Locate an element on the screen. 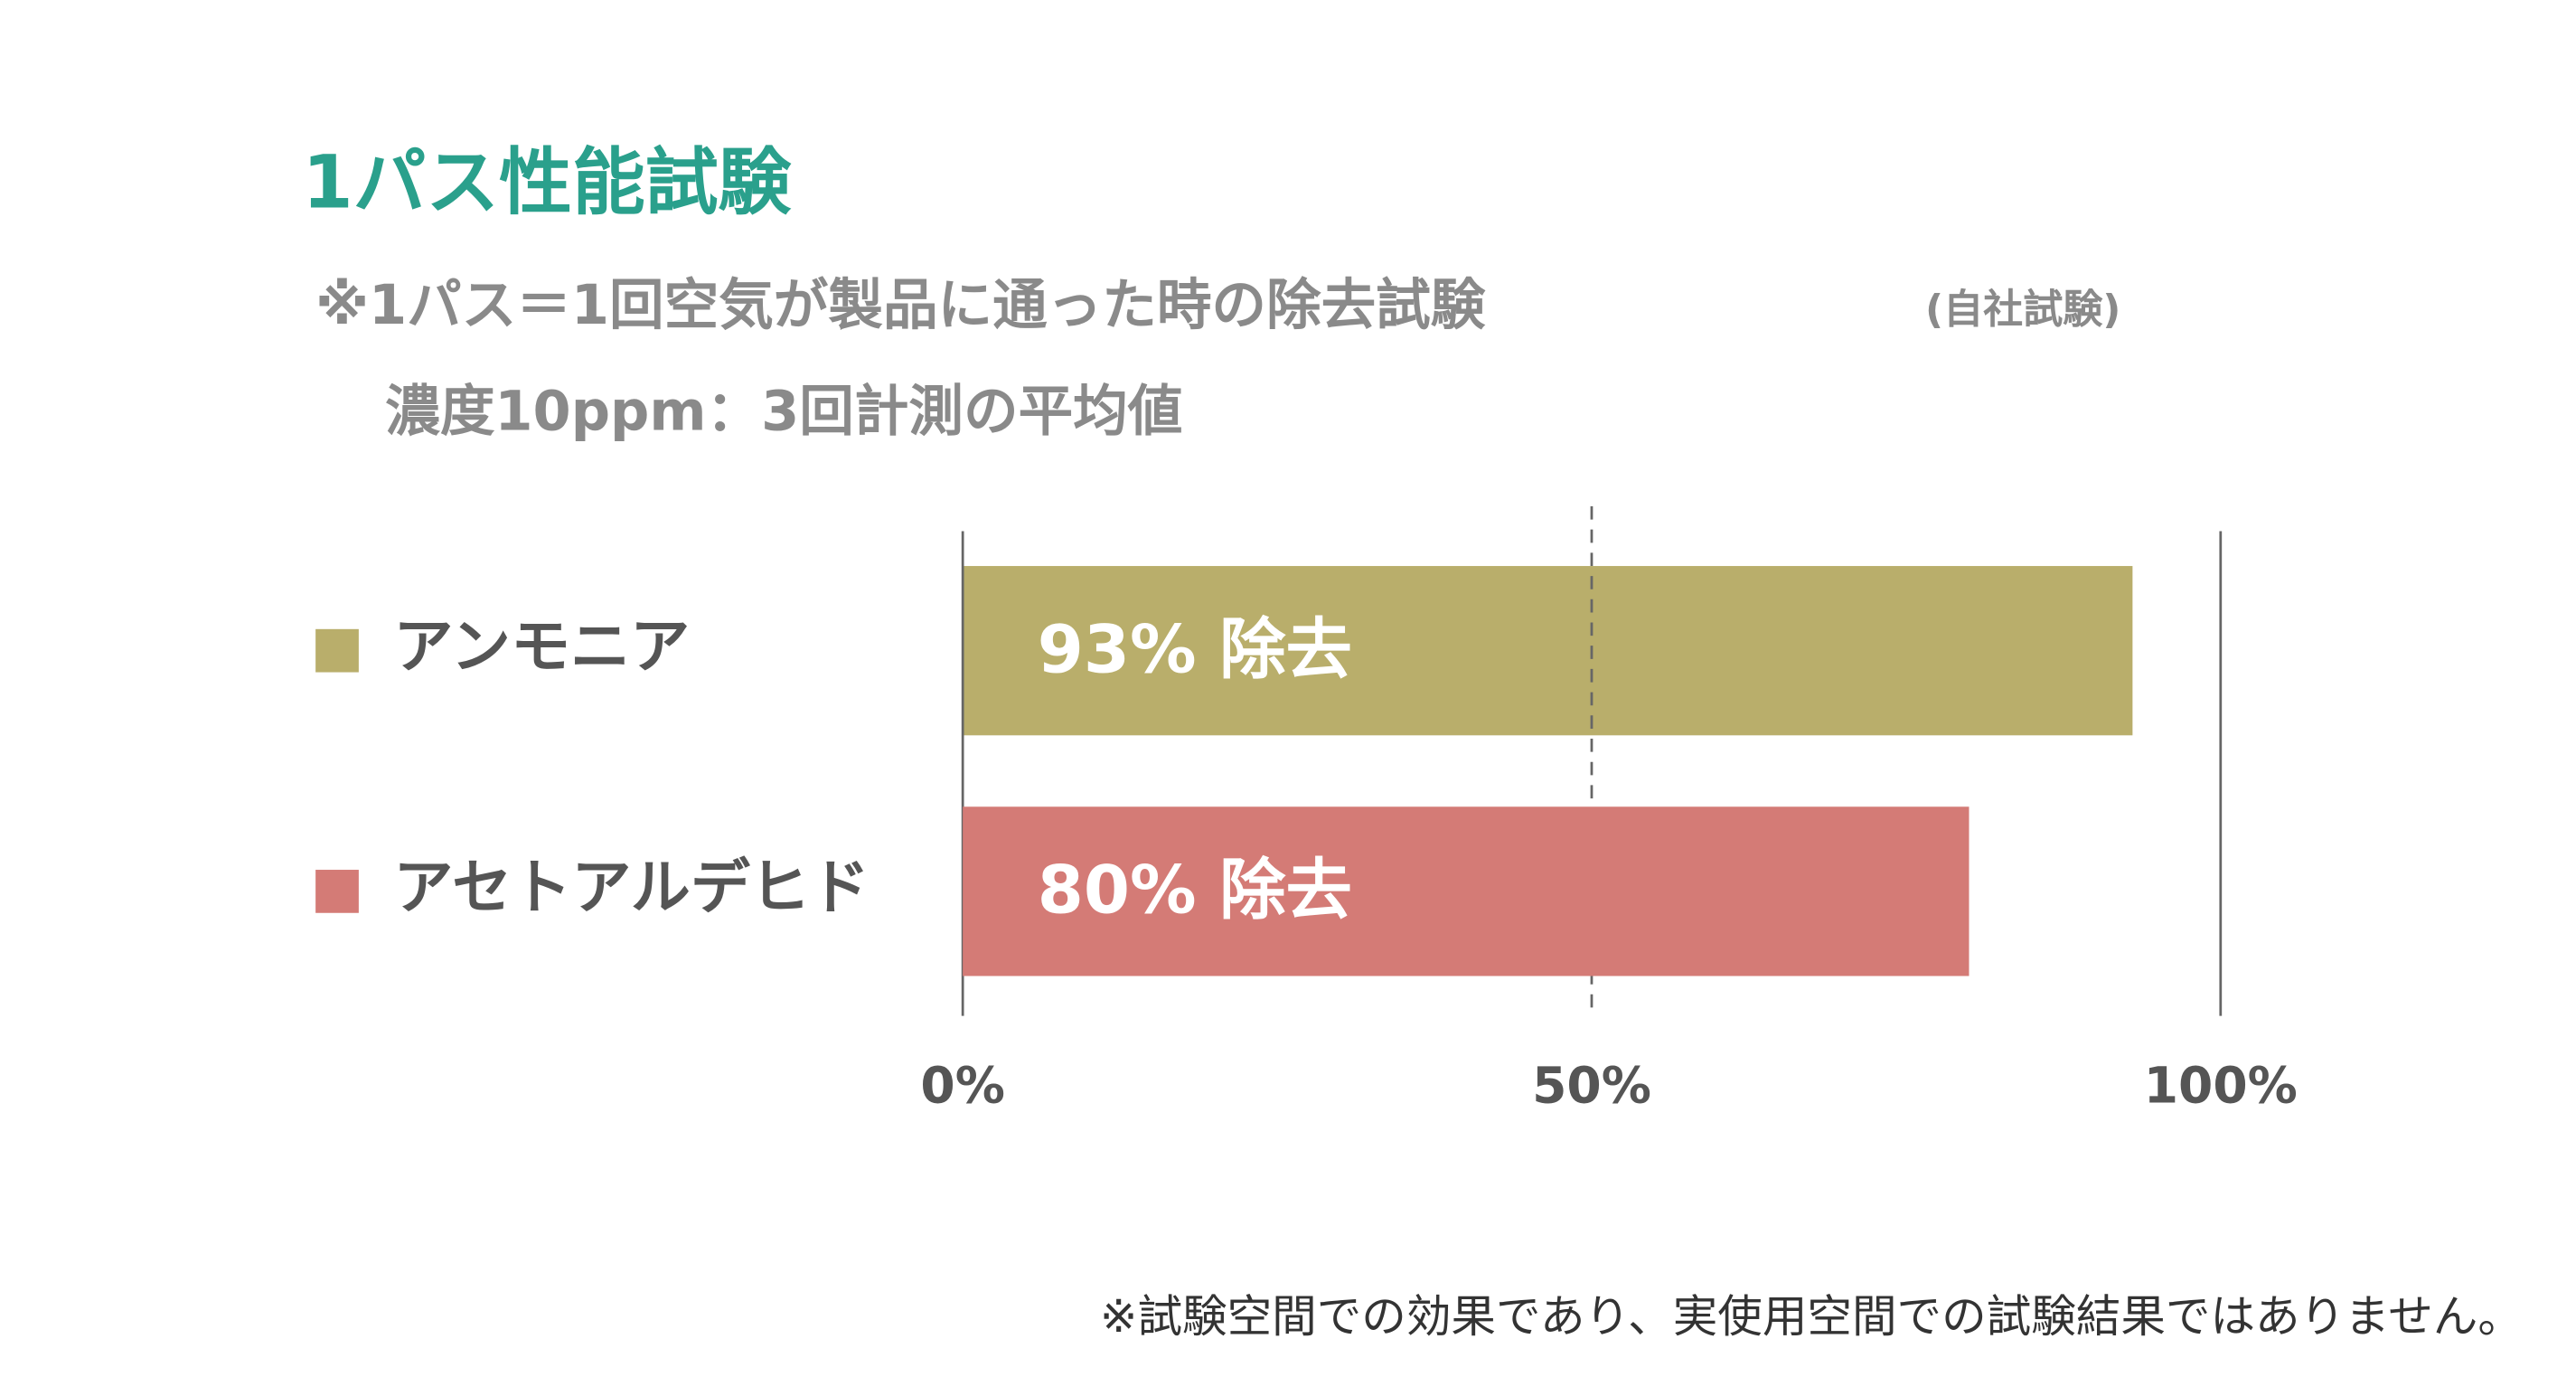  footnote: ※試験空間での効果であり、実使用空間での試験結果ではありません。 is located at coordinates (1811, 1316).